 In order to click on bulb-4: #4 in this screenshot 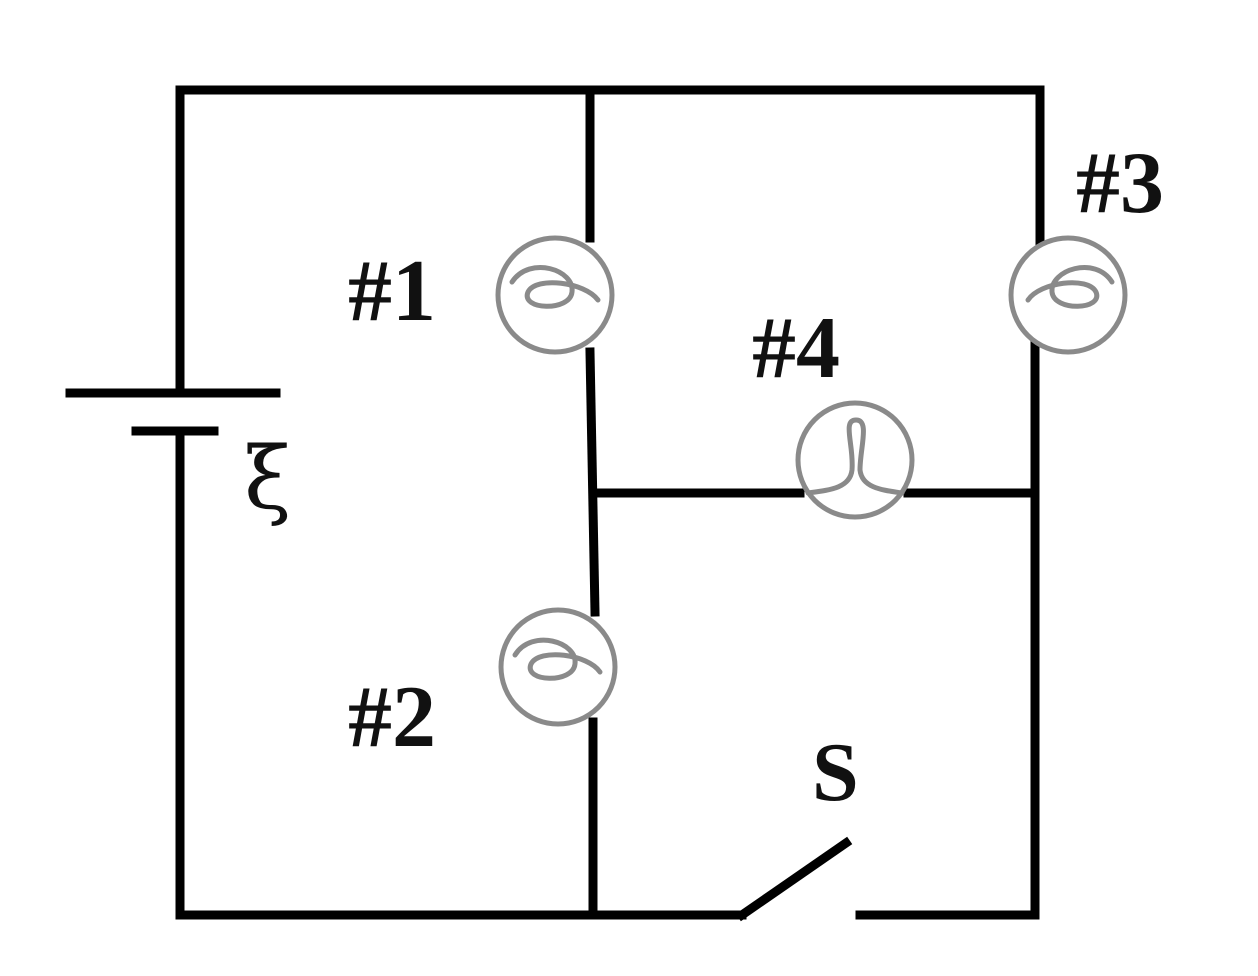, I will do `click(833, 410)`.